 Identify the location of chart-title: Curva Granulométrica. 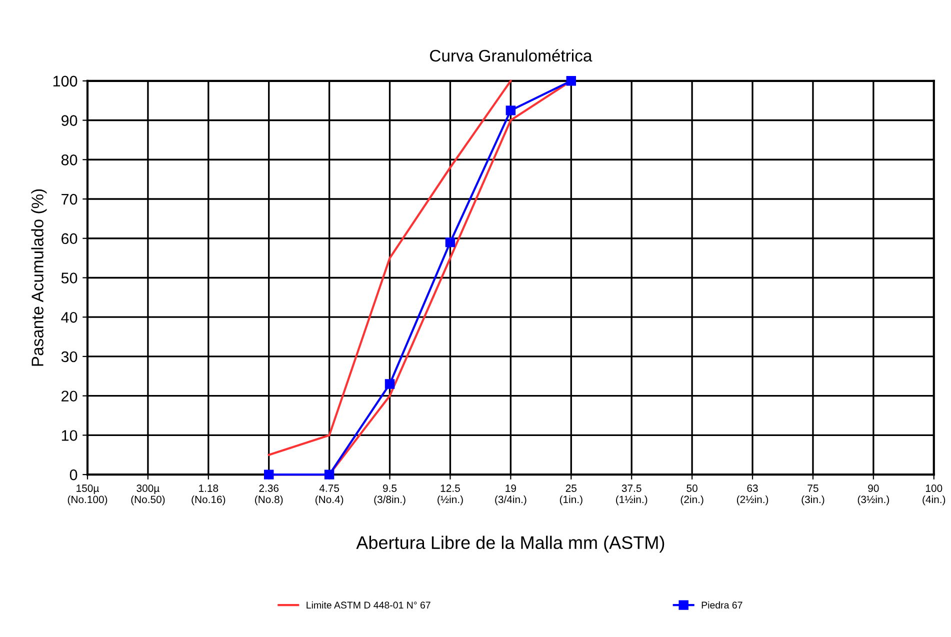
(511, 55).